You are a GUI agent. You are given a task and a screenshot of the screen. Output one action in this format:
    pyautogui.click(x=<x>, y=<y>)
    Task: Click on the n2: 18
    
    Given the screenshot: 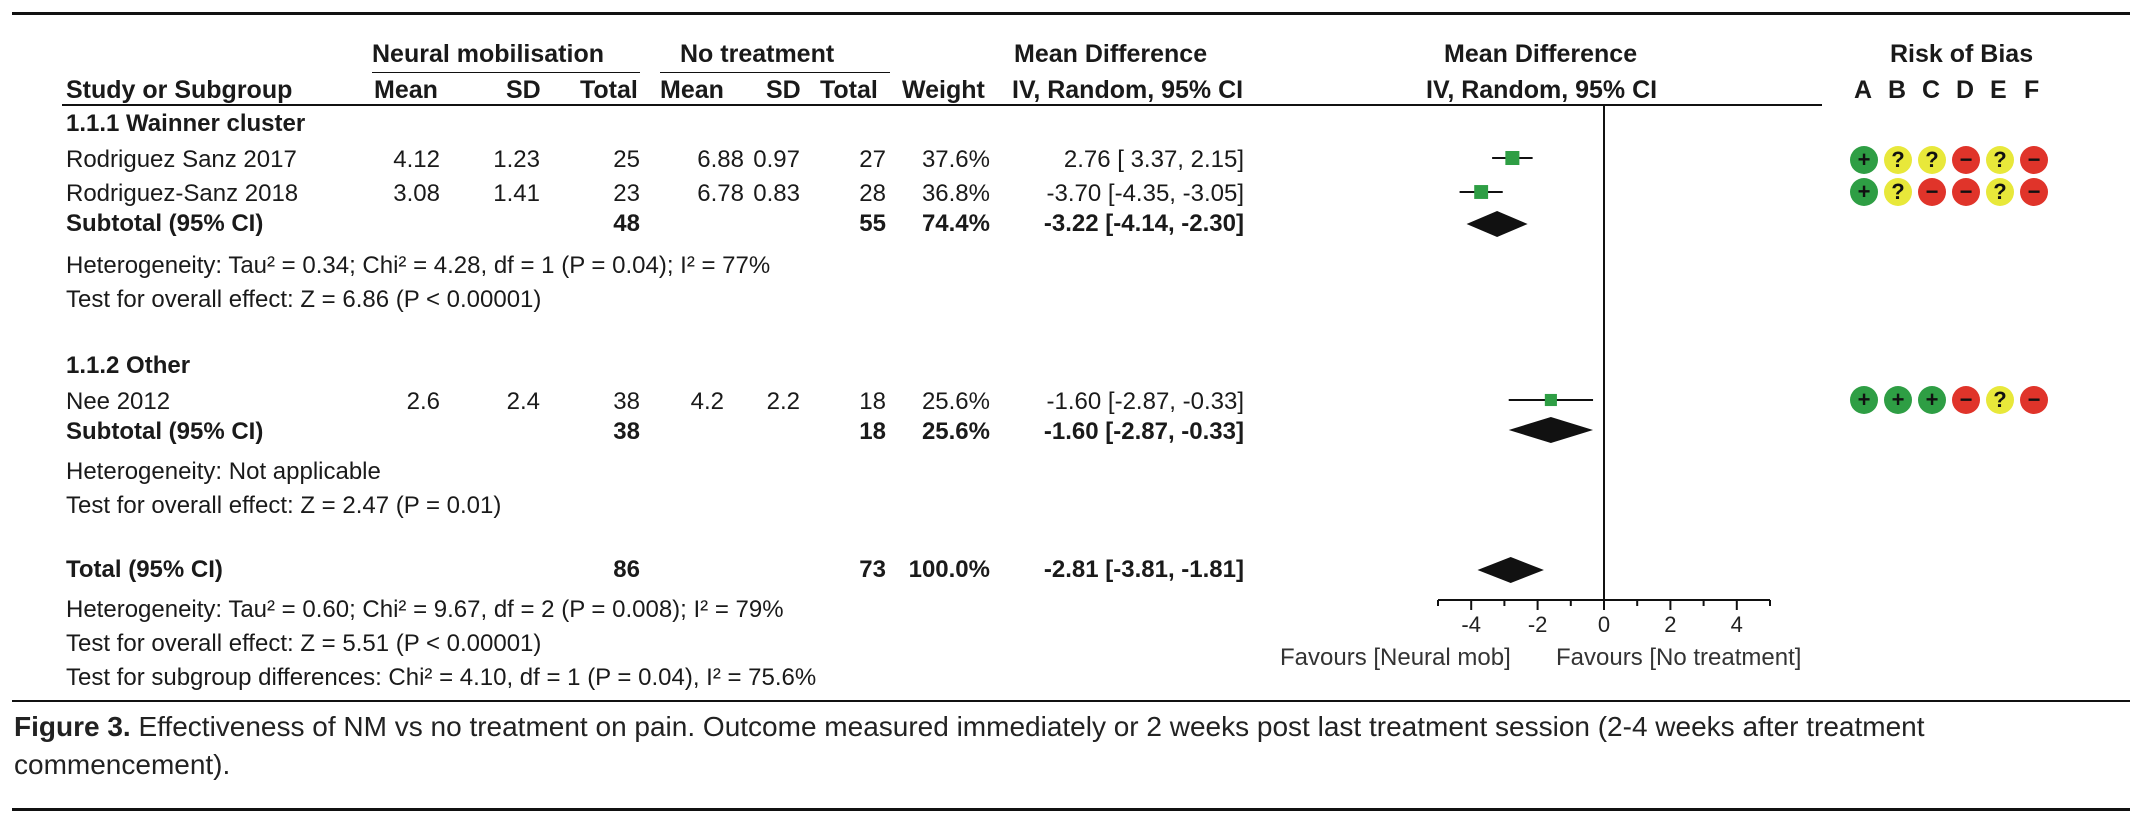 What is the action you would take?
    pyautogui.click(x=872, y=401)
    